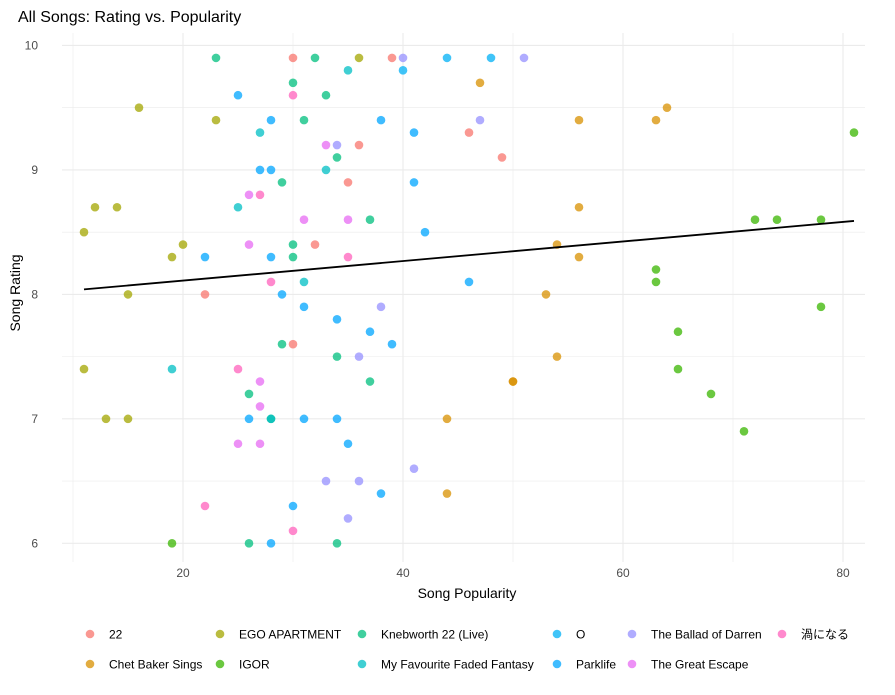 The height and width of the screenshot is (695, 895). Describe the element at coordinates (290, 635) in the screenshot. I see `legend-label: EGO APARTMENT` at that location.